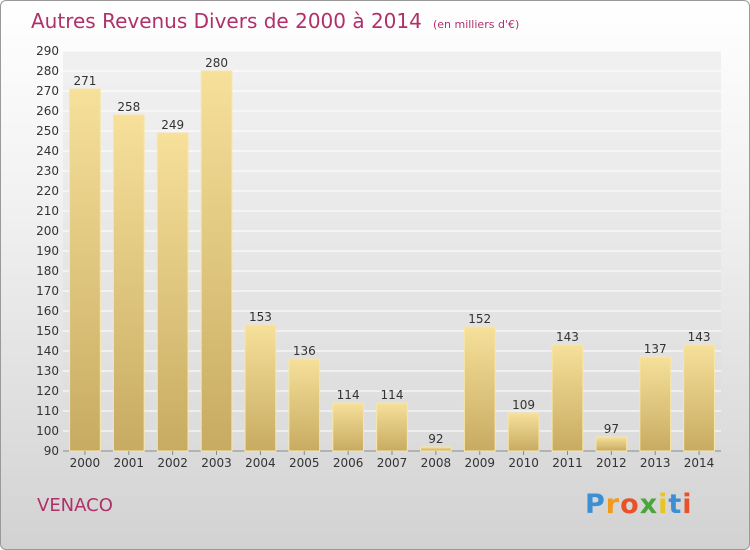  What do you see at coordinates (216, 463) in the screenshot?
I see `x-tick-label: 2003` at bounding box center [216, 463].